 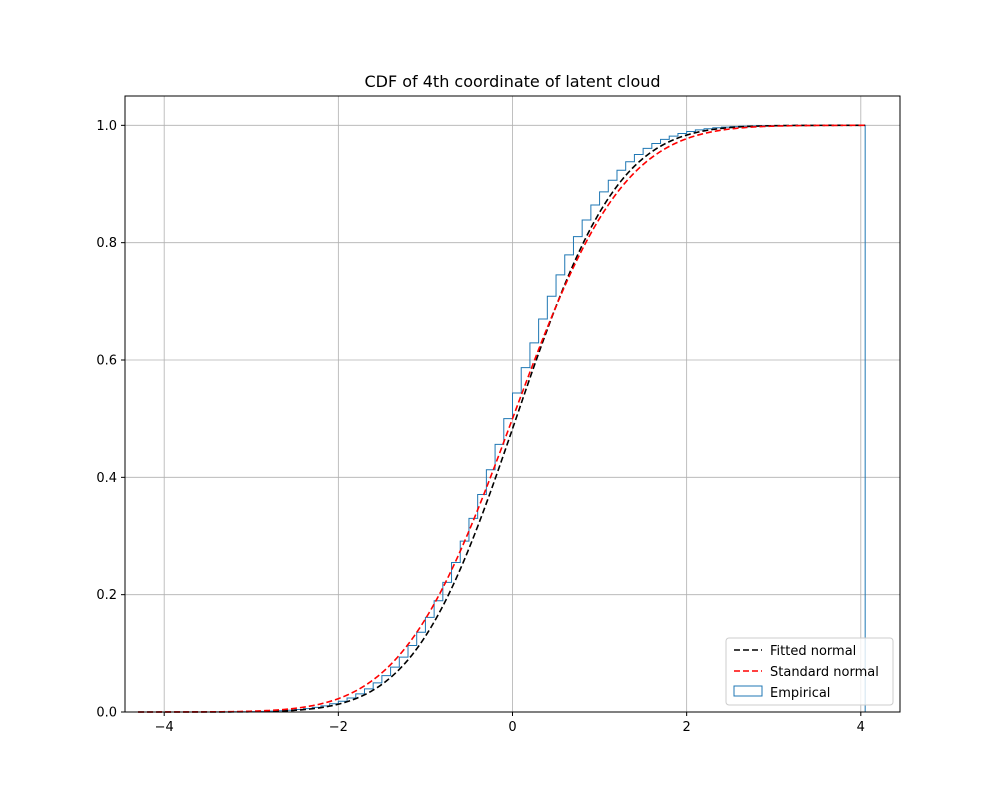 I want to click on x-tick-label: −4, so click(x=164, y=727).